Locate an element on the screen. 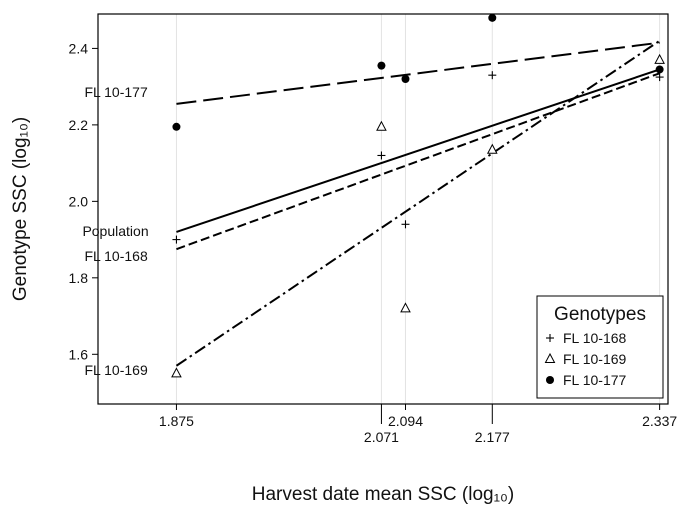  annotation-fl-10-168: FL 10-168 is located at coordinates (116, 256).